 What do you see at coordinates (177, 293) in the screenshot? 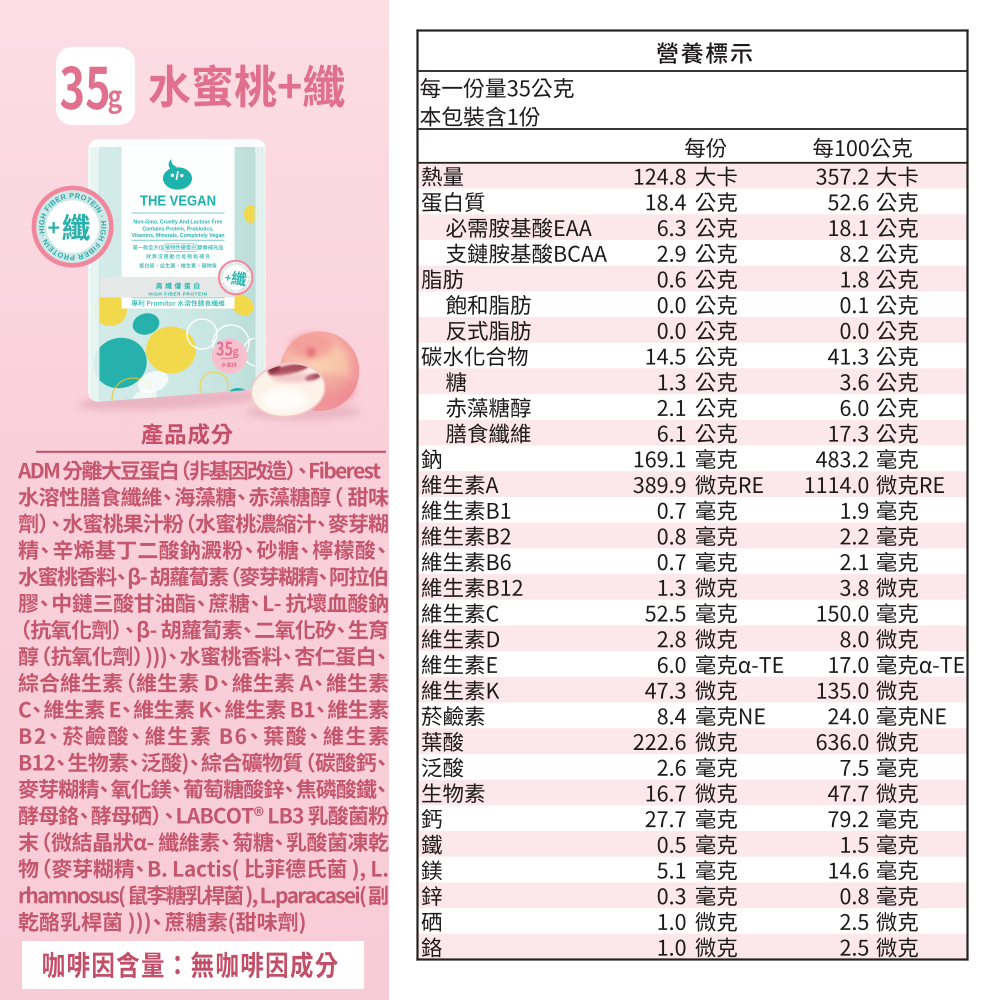
I see `svg-text: HIGH FIBER PROTEIN` at bounding box center [177, 293].